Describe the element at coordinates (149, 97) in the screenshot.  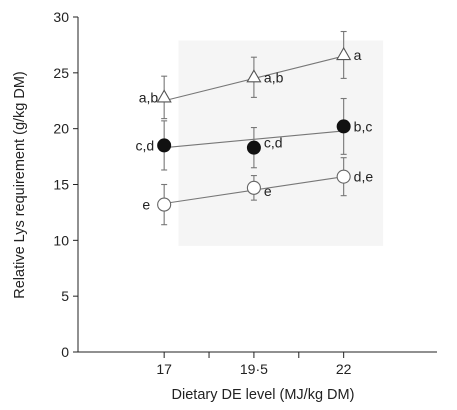
I see `point-label-0-0: a,b` at that location.